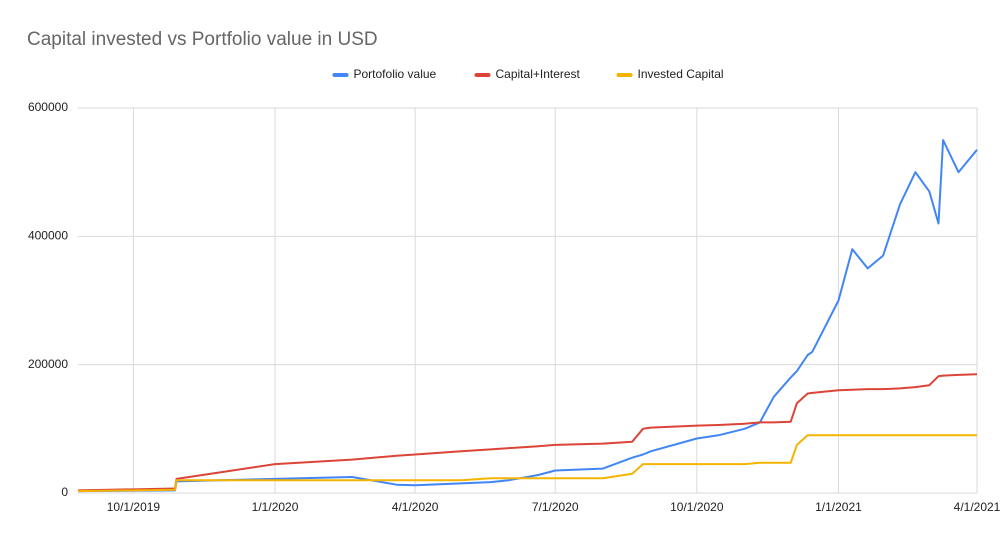 The height and width of the screenshot is (541, 1005). I want to click on series-line, so click(527, 463).